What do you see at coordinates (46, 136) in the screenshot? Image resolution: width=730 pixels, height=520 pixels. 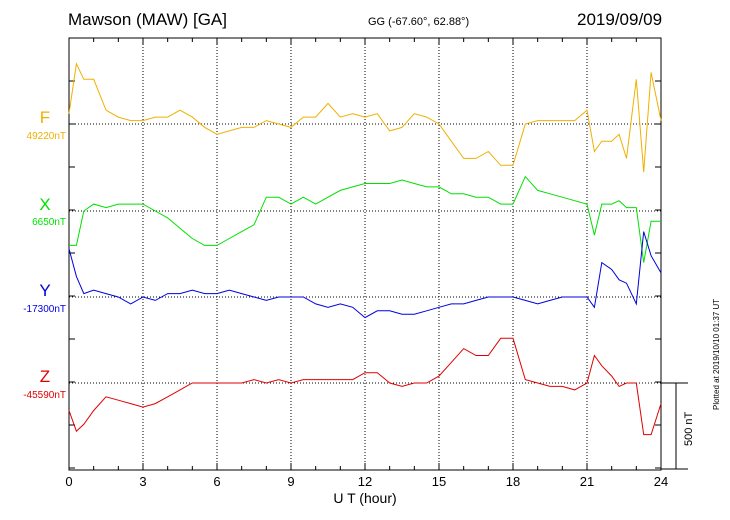 I see `baseline-label-f: 49220nT` at bounding box center [46, 136].